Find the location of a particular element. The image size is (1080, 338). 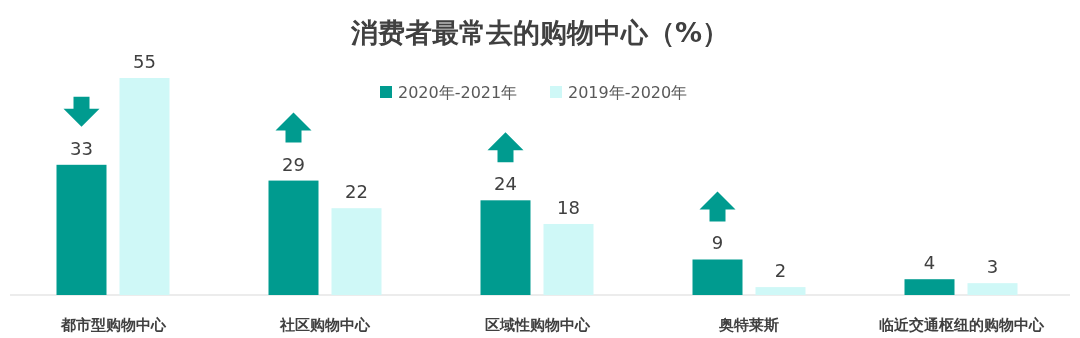

x-tick-label: 区域性购物中心 is located at coordinates (537, 325).